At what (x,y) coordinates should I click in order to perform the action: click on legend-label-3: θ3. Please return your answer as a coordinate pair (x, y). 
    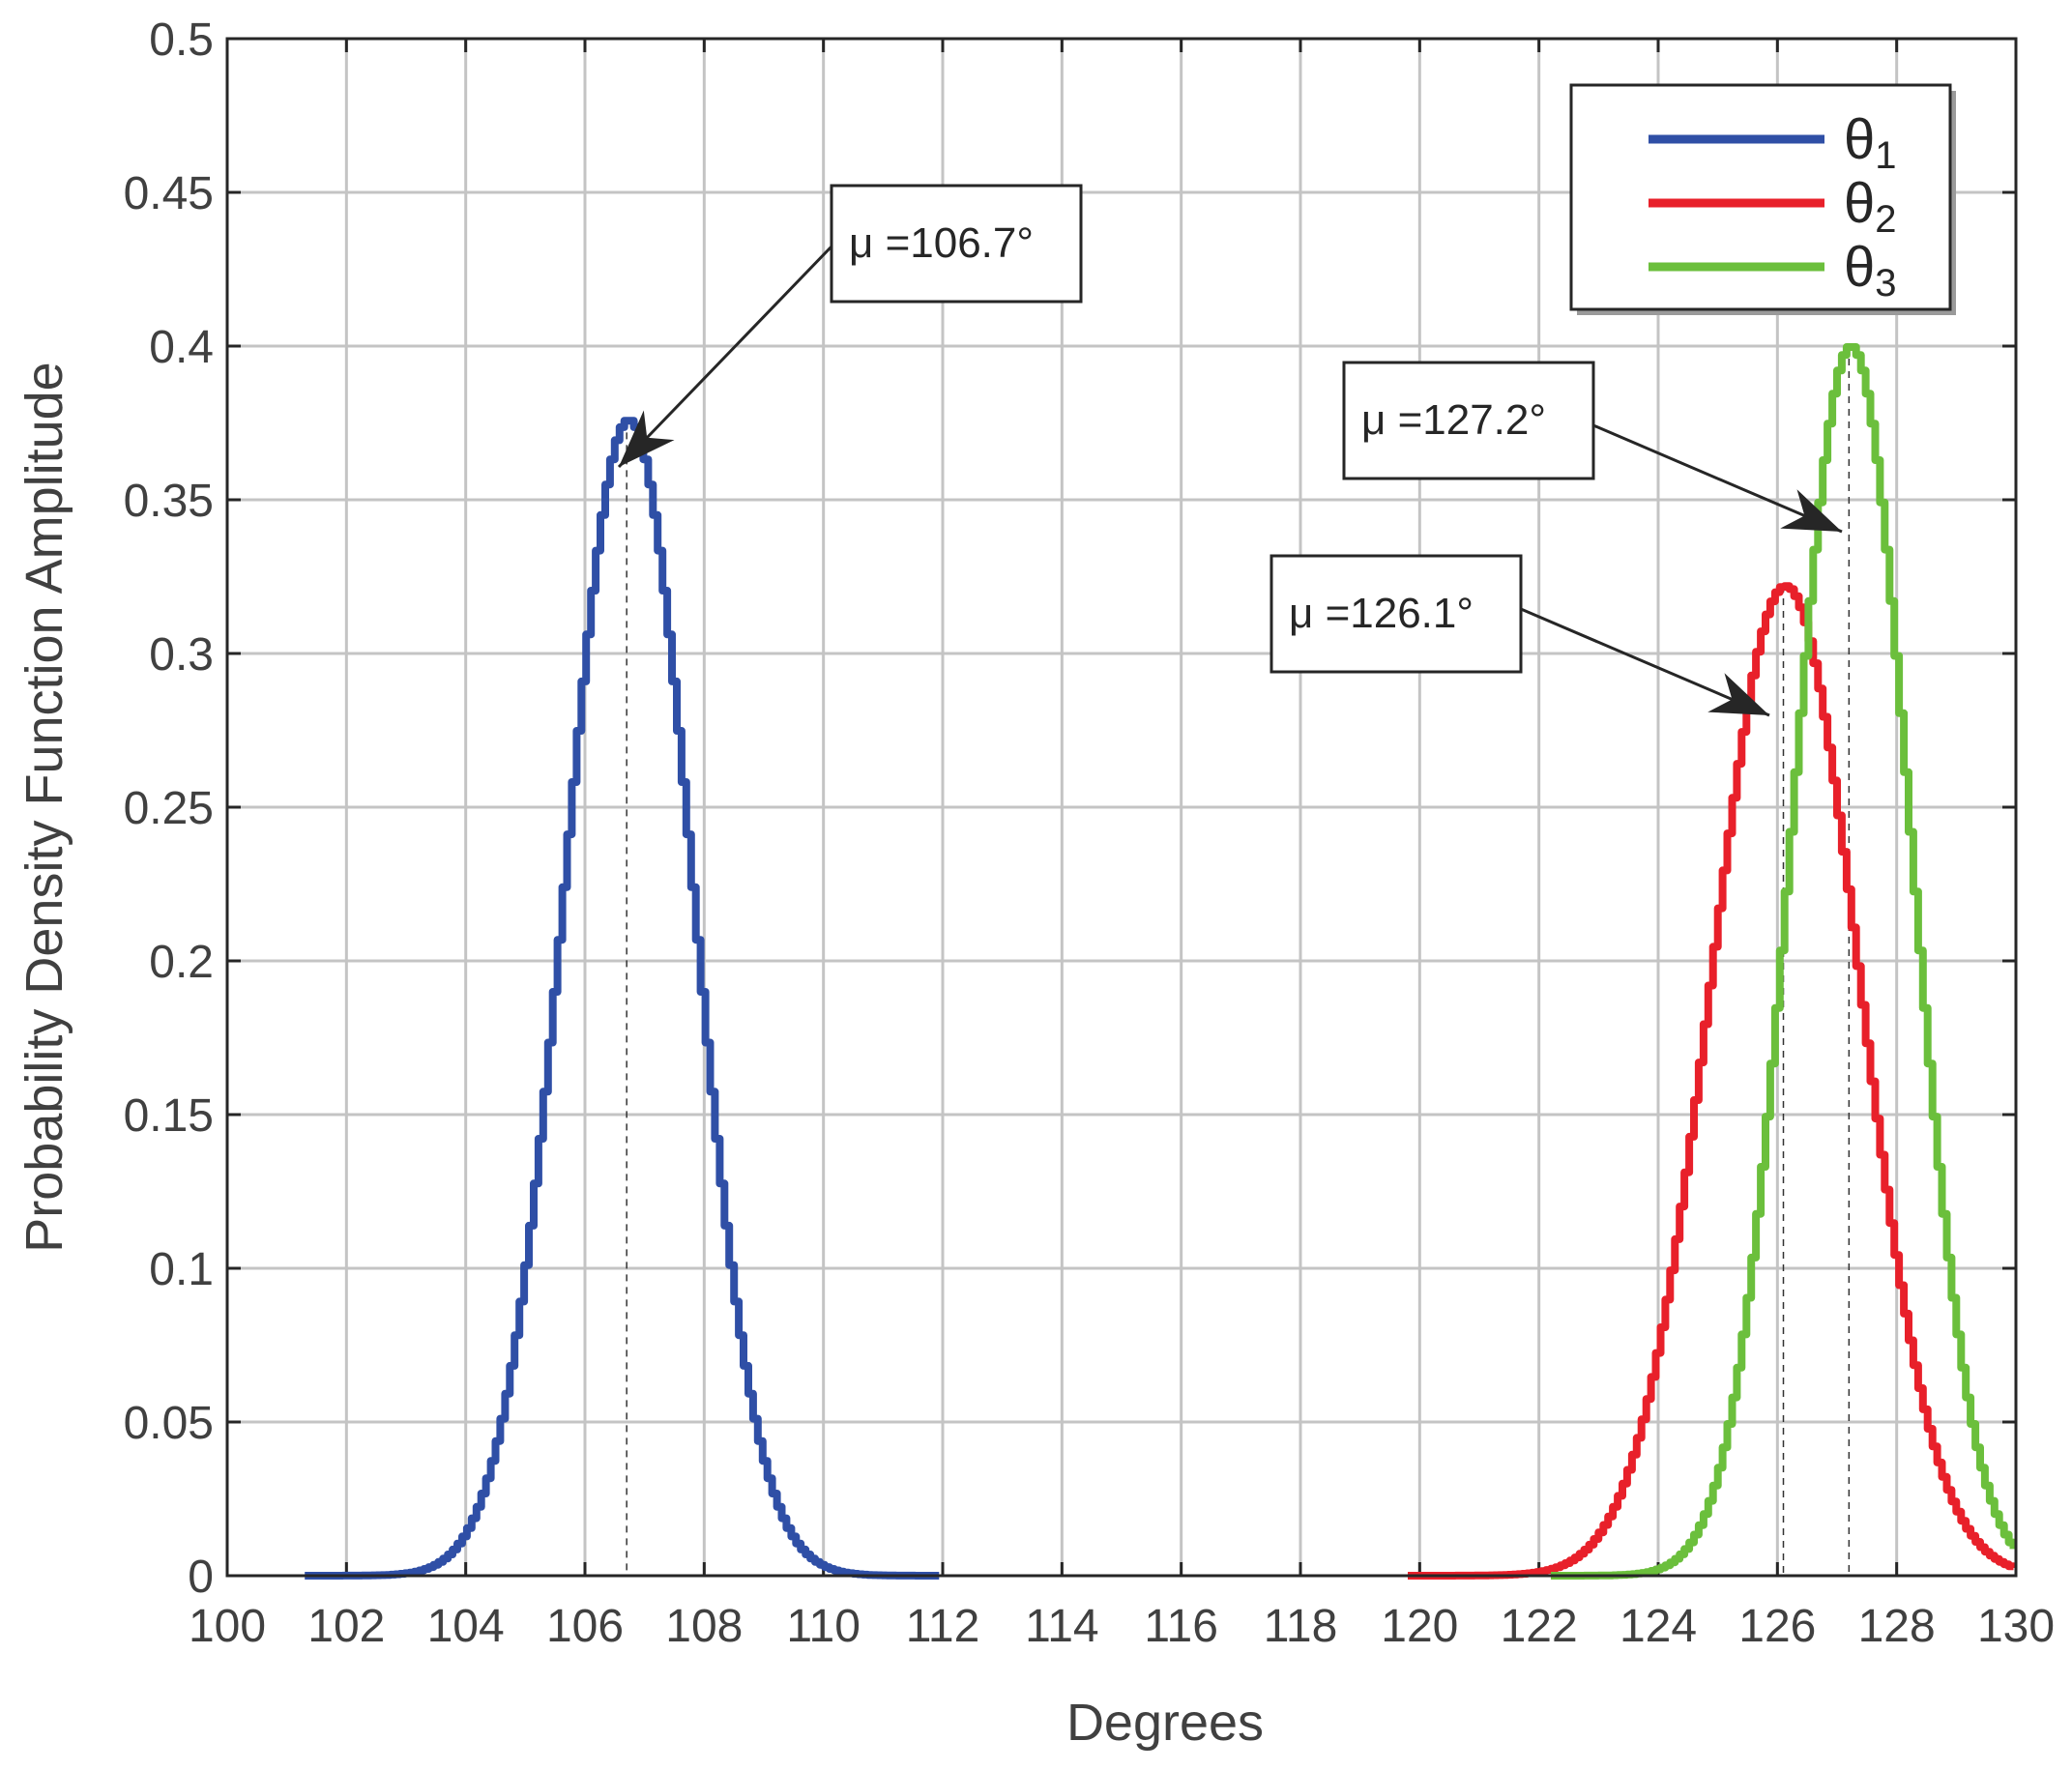
    Looking at the image, I should click on (1871, 270).